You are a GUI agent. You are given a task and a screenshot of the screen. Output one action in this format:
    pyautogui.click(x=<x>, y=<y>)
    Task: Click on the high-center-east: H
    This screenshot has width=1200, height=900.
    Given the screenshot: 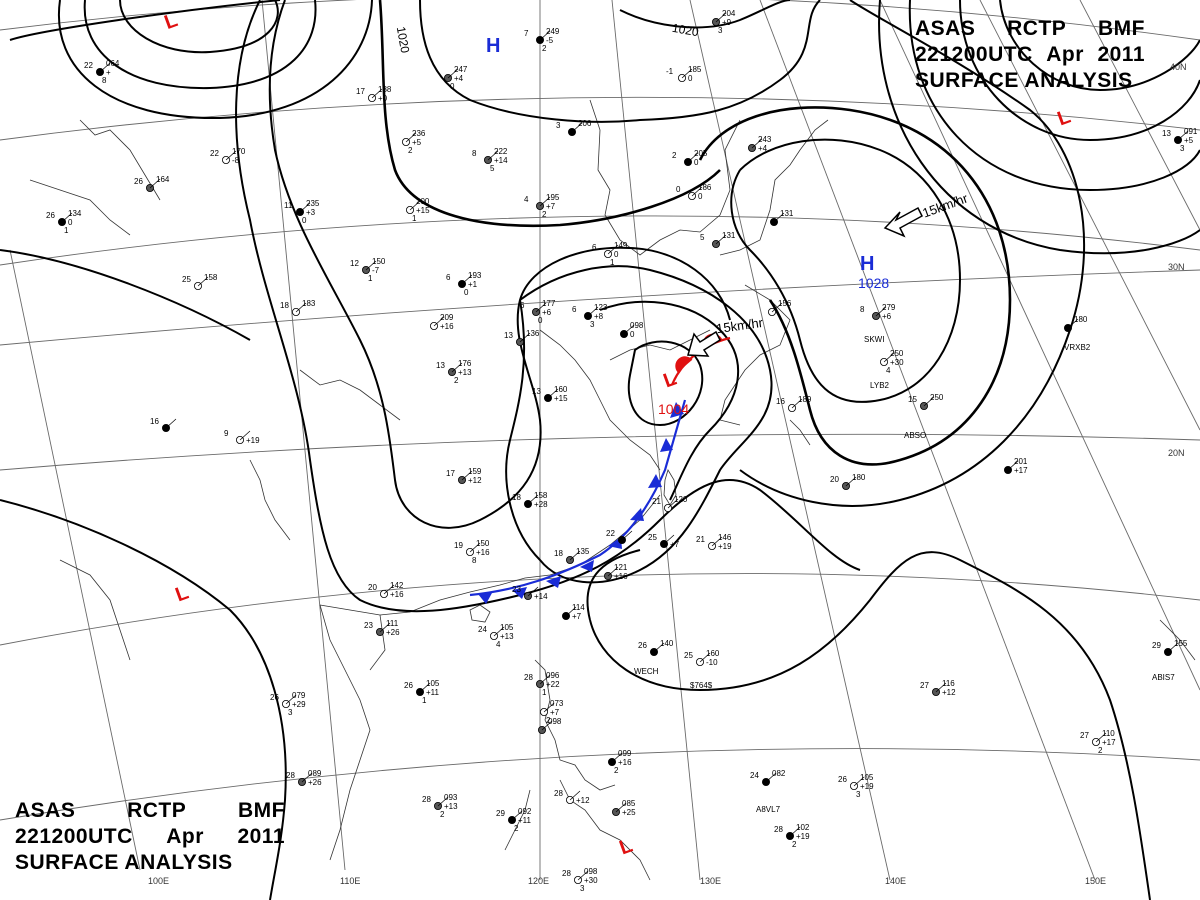 What is the action you would take?
    pyautogui.click(x=867, y=264)
    